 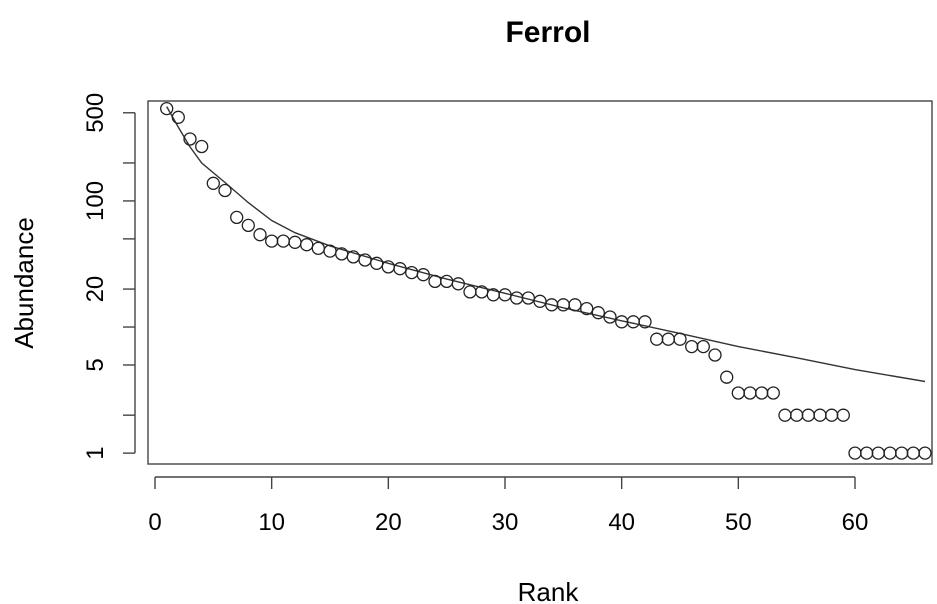 I want to click on x-tick-label-0: 0, so click(x=154, y=522).